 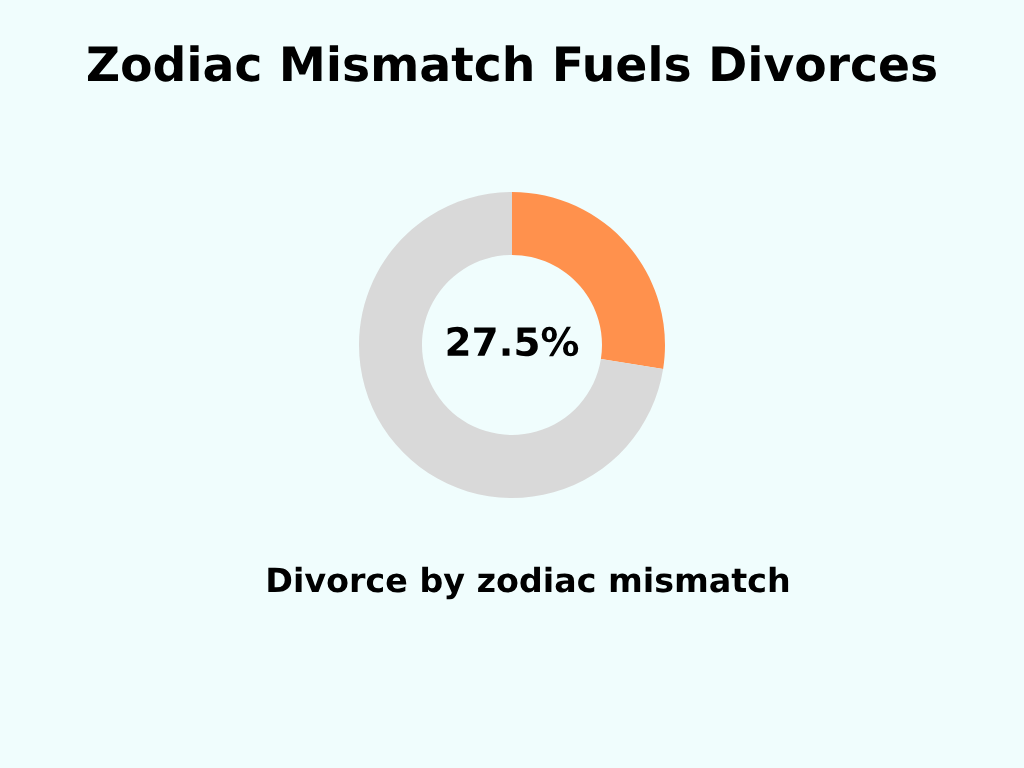 What do you see at coordinates (513, 341) in the screenshot?
I see `data-label: 27.5%` at bounding box center [513, 341].